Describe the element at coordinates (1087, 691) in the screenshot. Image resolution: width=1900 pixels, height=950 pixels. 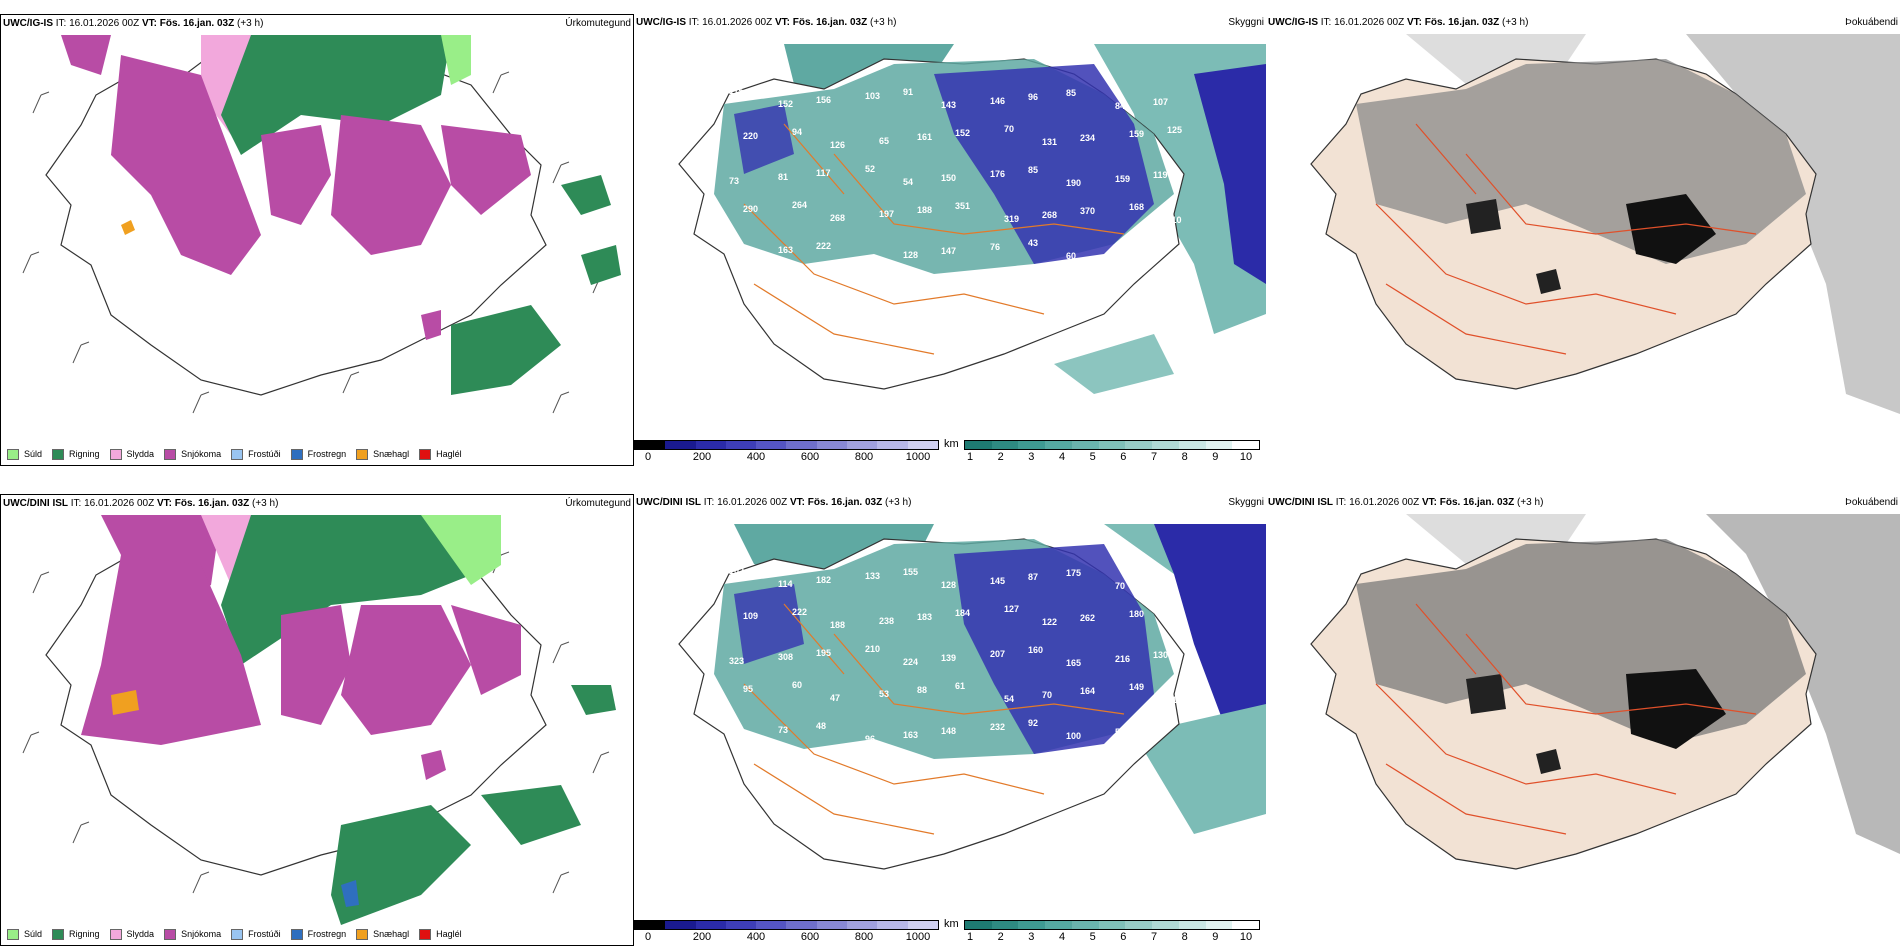
I see `visibility-value-label: 164` at that location.